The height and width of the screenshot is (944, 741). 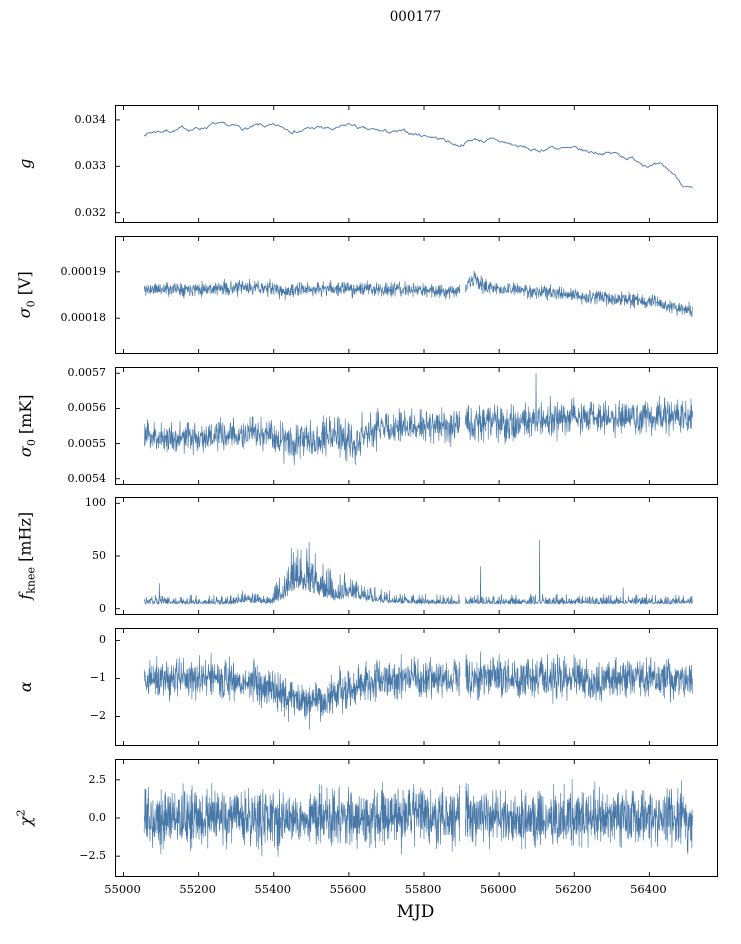 I want to click on panel-sigma0-v, so click(x=416, y=295).